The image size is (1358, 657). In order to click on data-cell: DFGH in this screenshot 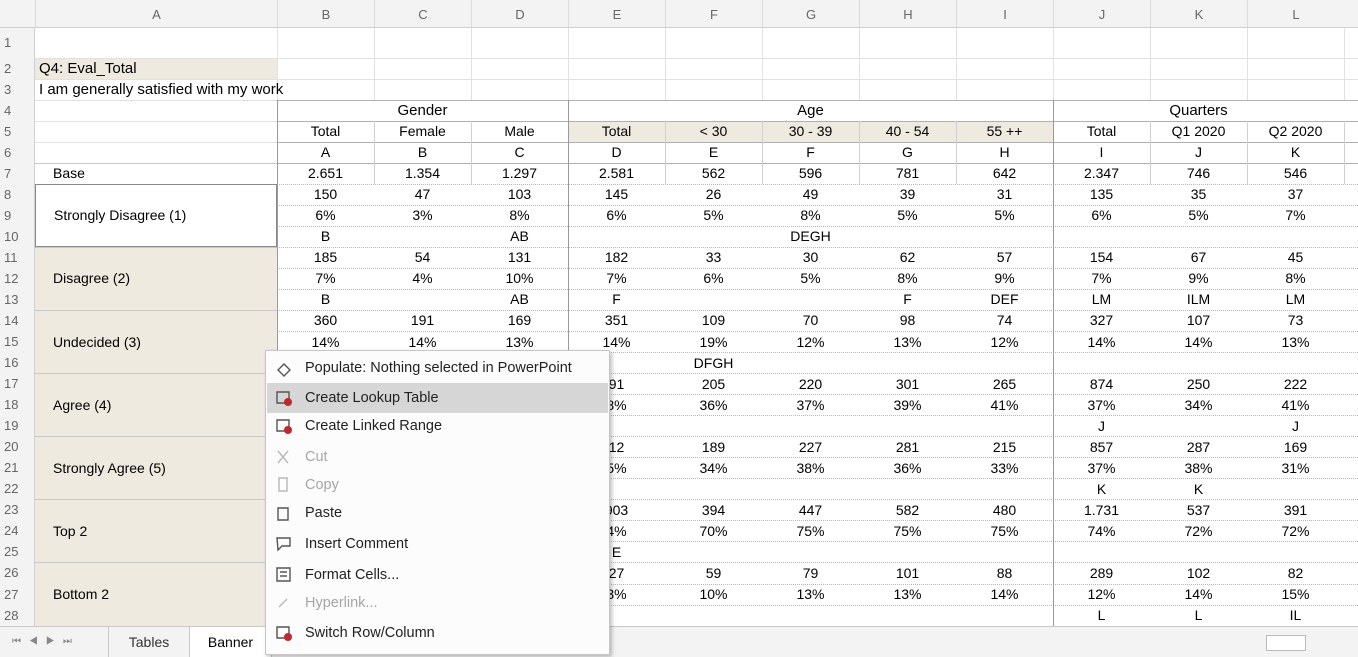, I will do `click(713, 362)`.